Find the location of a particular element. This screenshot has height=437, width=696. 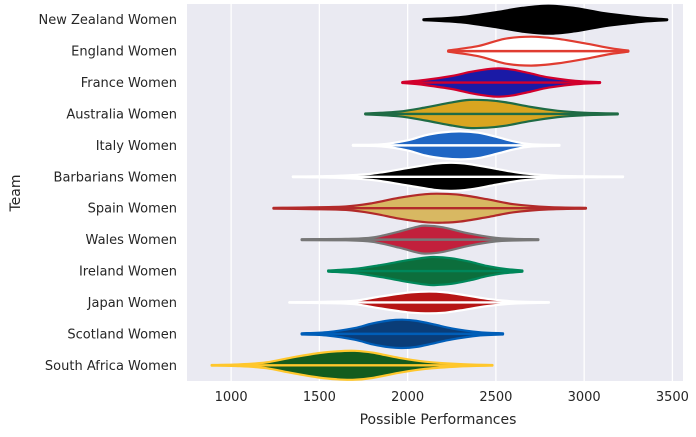

x-tick-label: 1000 is located at coordinates (231, 397).